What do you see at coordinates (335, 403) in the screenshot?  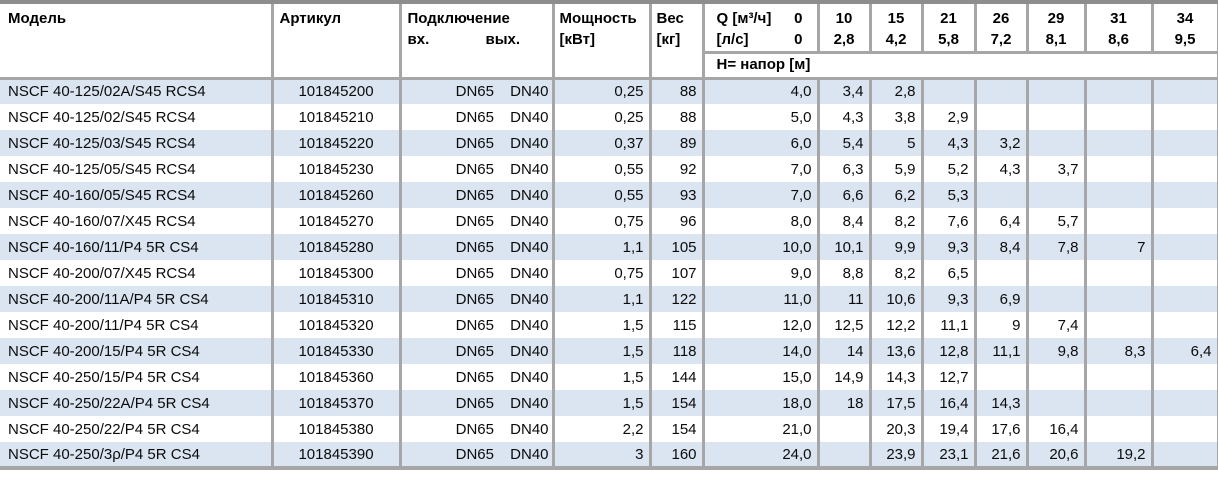 I see `article-cell: 101845370` at bounding box center [335, 403].